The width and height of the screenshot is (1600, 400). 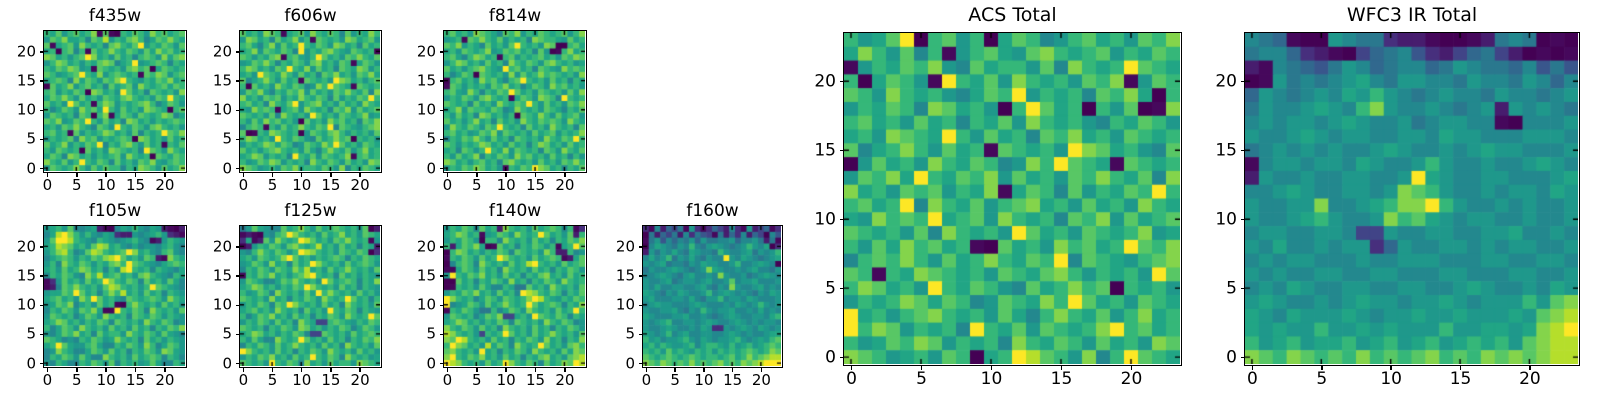 What do you see at coordinates (114, 296) in the screenshot?
I see `heatmap-canvas-f105w` at bounding box center [114, 296].